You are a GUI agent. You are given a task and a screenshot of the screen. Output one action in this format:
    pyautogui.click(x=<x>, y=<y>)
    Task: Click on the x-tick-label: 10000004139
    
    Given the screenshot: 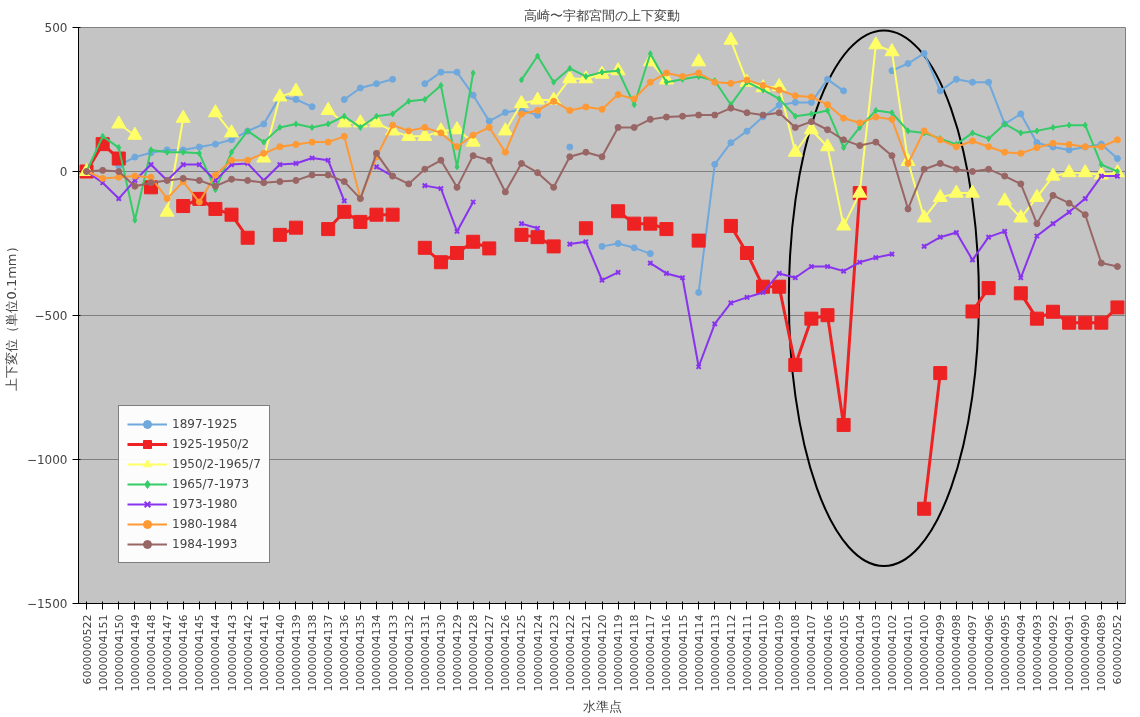 What is the action you would take?
    pyautogui.click(x=296, y=653)
    